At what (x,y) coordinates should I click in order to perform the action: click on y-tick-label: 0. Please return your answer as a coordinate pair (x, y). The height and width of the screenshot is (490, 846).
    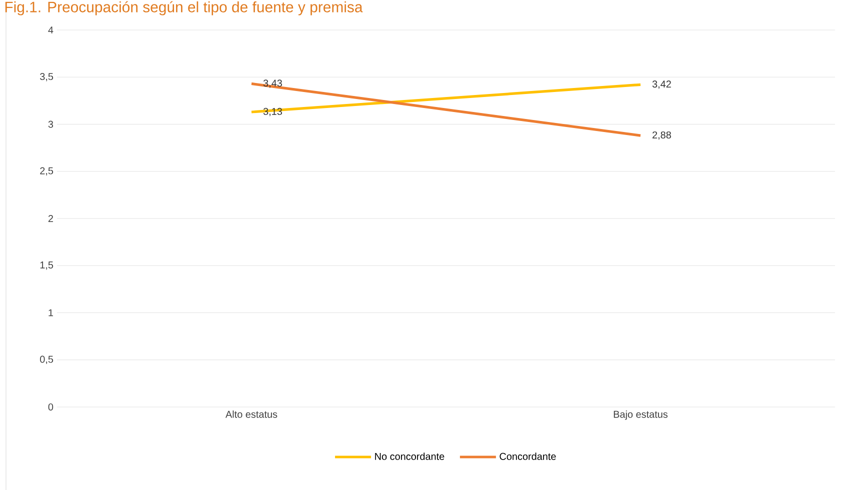
    Looking at the image, I should click on (51, 407).